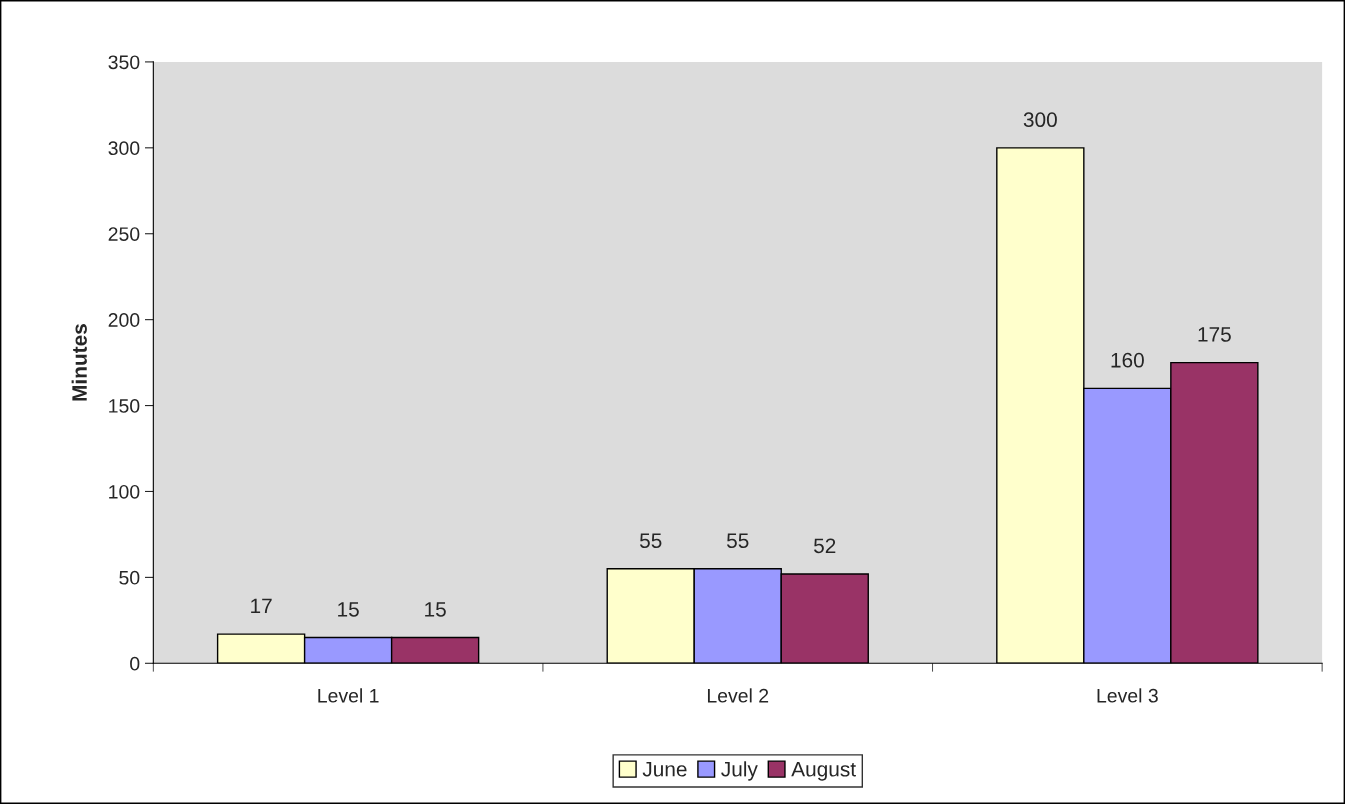  I want to click on data-label: 160, so click(1127, 360).